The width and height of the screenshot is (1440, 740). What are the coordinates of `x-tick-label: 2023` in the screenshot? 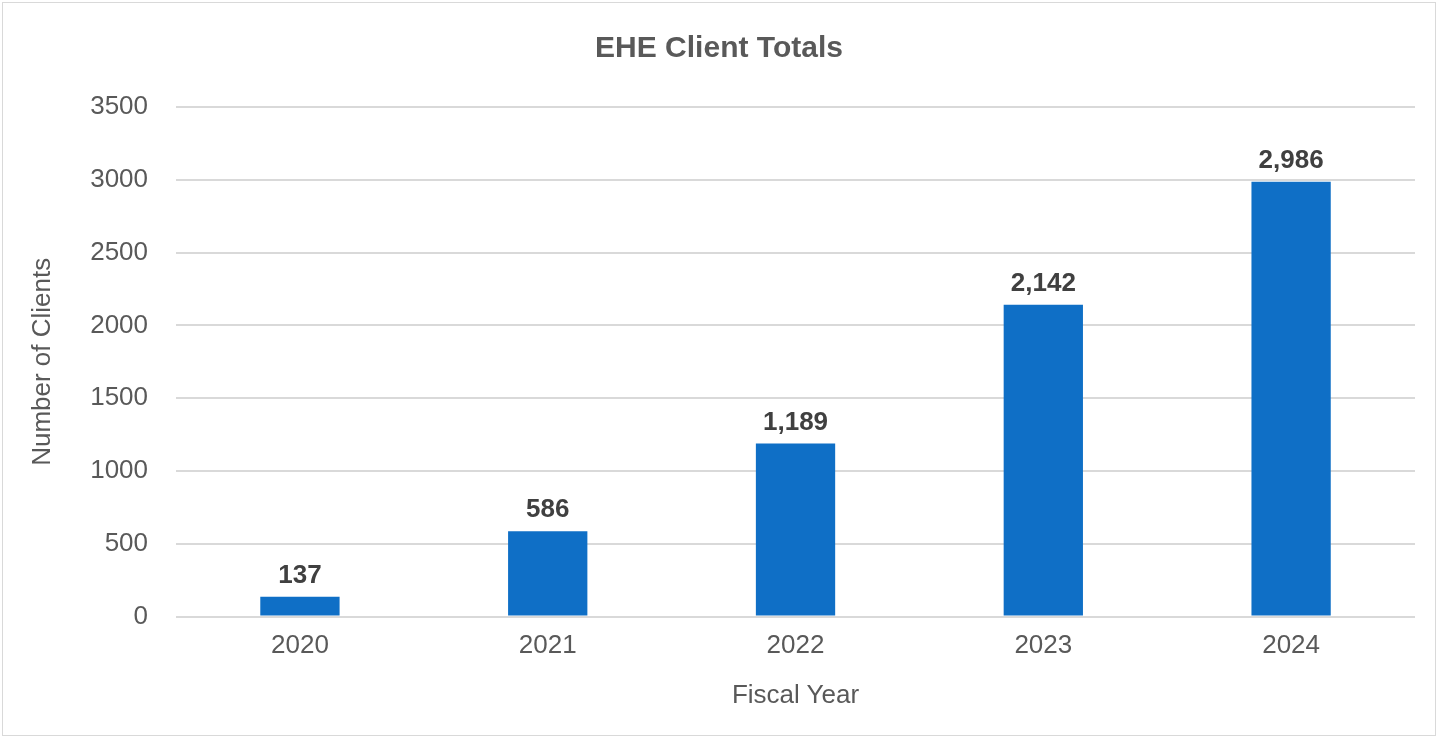 It's located at (1043, 644).